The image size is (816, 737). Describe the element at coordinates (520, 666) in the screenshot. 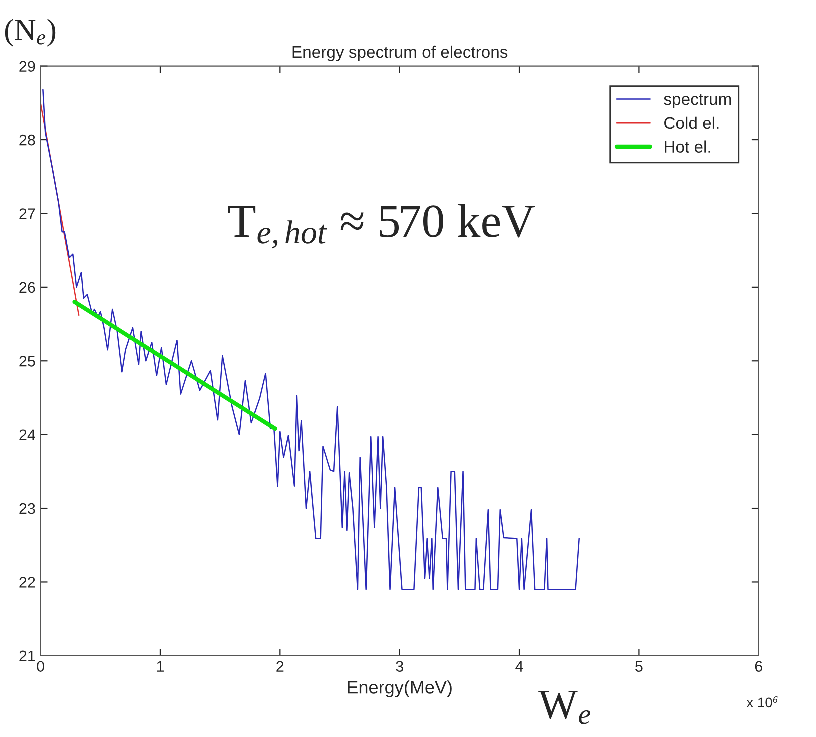

I see `x-tick-label: 4` at that location.